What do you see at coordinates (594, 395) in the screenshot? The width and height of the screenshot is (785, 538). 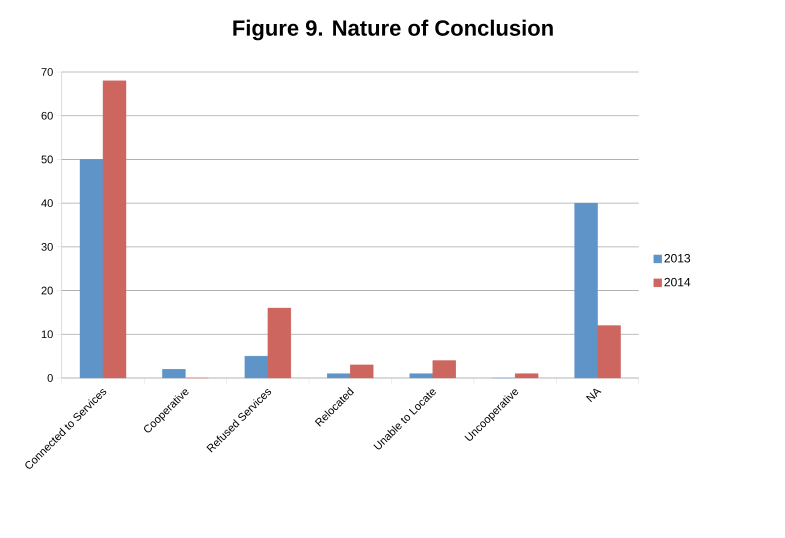 I see `x-tick-label: NA` at bounding box center [594, 395].